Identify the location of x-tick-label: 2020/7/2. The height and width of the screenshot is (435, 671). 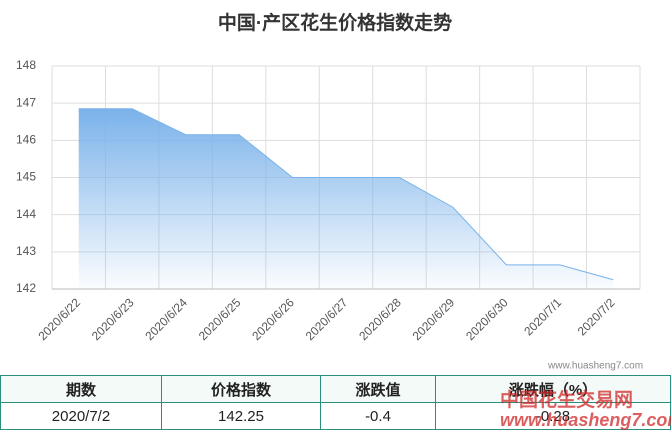
(596, 316).